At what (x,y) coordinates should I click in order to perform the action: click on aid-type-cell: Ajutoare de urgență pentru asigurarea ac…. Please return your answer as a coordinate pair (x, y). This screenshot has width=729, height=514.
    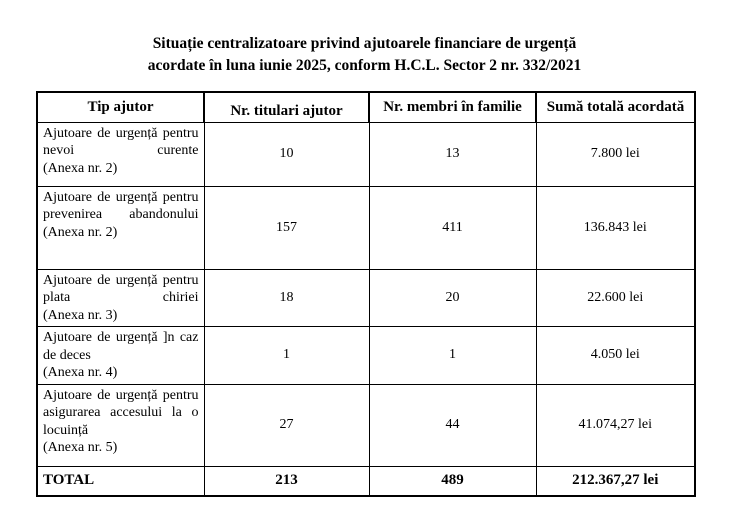
    Looking at the image, I should click on (120, 425).